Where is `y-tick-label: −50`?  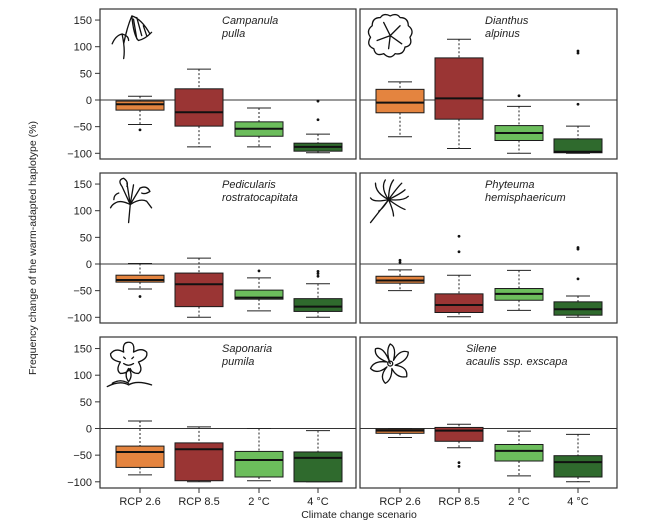
y-tick-label: −50 is located at coordinates (82, 456).